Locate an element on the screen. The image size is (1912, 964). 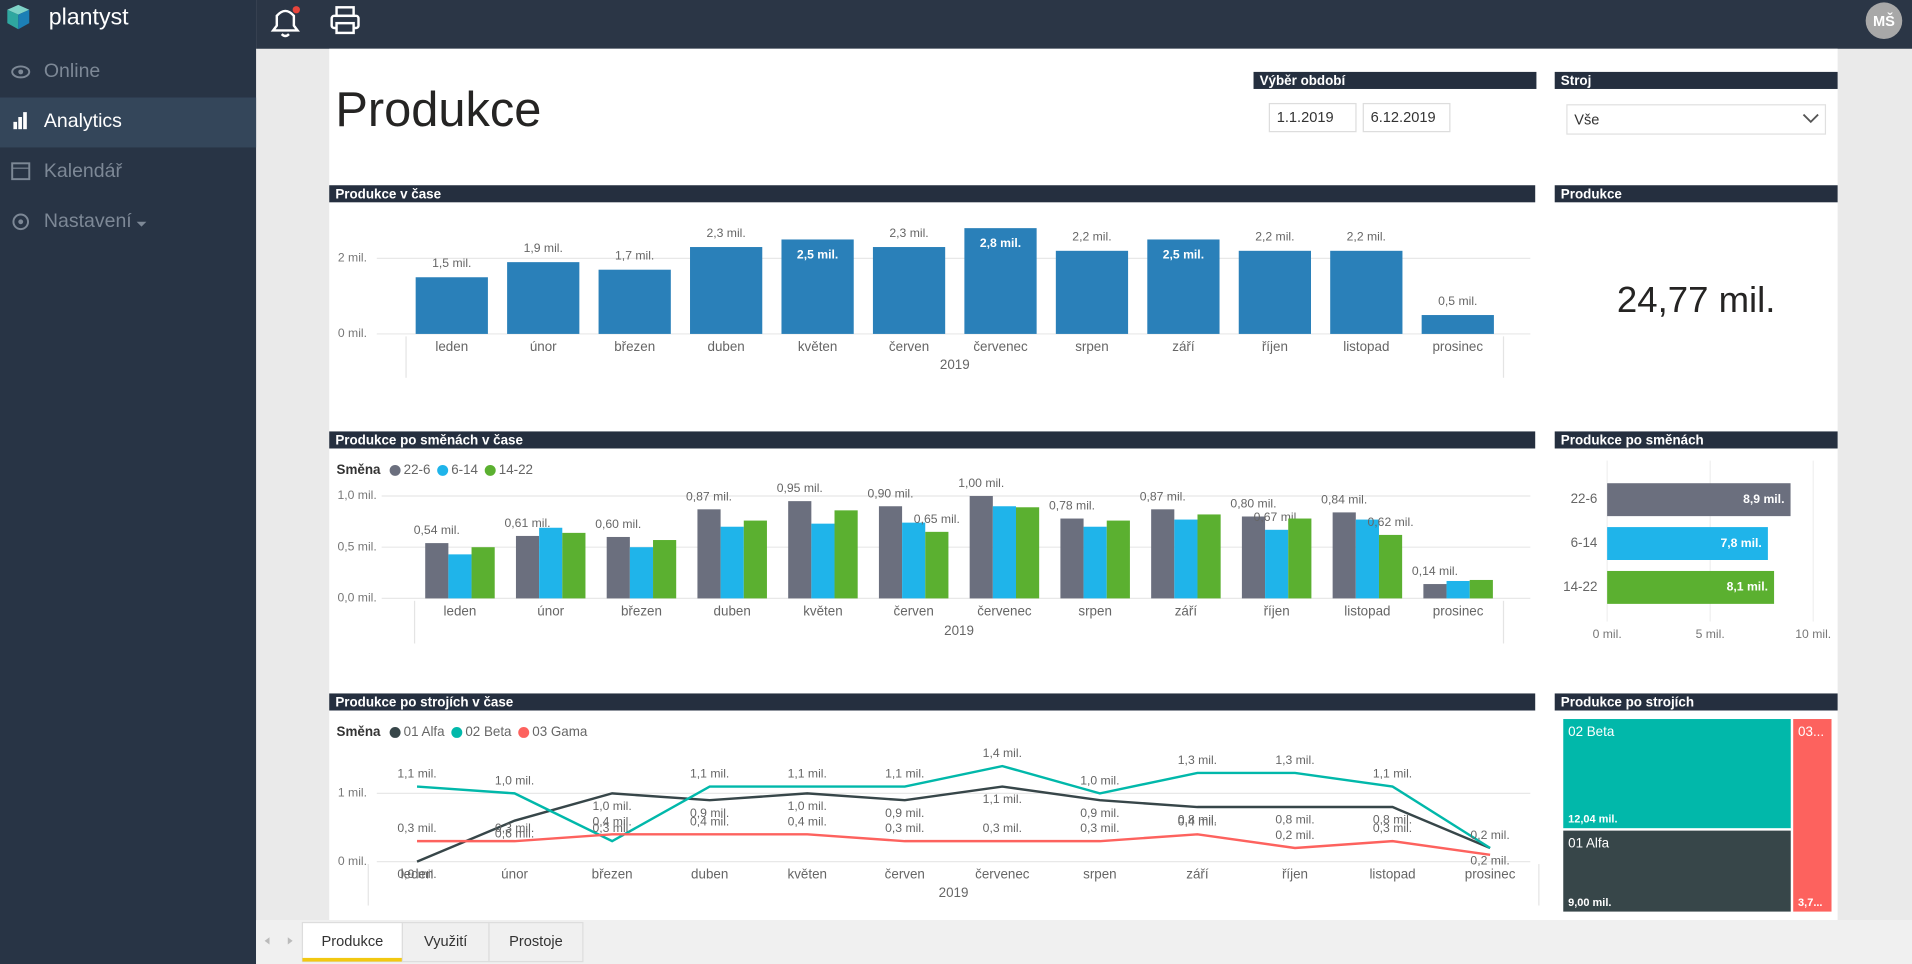
data-label: 0,8 mil. is located at coordinates (1392, 820).